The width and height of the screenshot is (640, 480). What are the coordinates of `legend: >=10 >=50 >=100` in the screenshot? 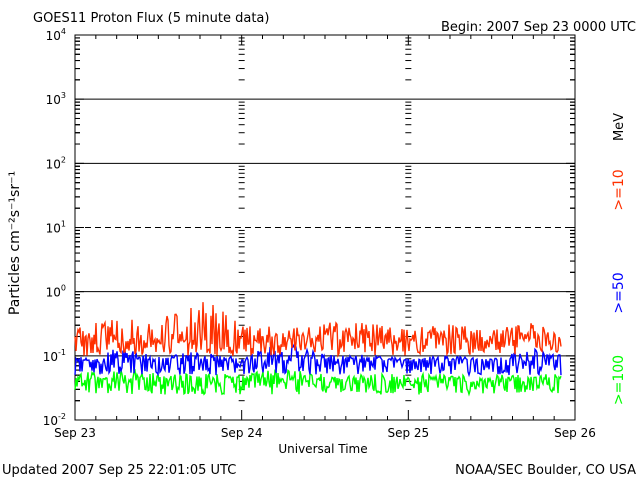 It's located at (619, 287).